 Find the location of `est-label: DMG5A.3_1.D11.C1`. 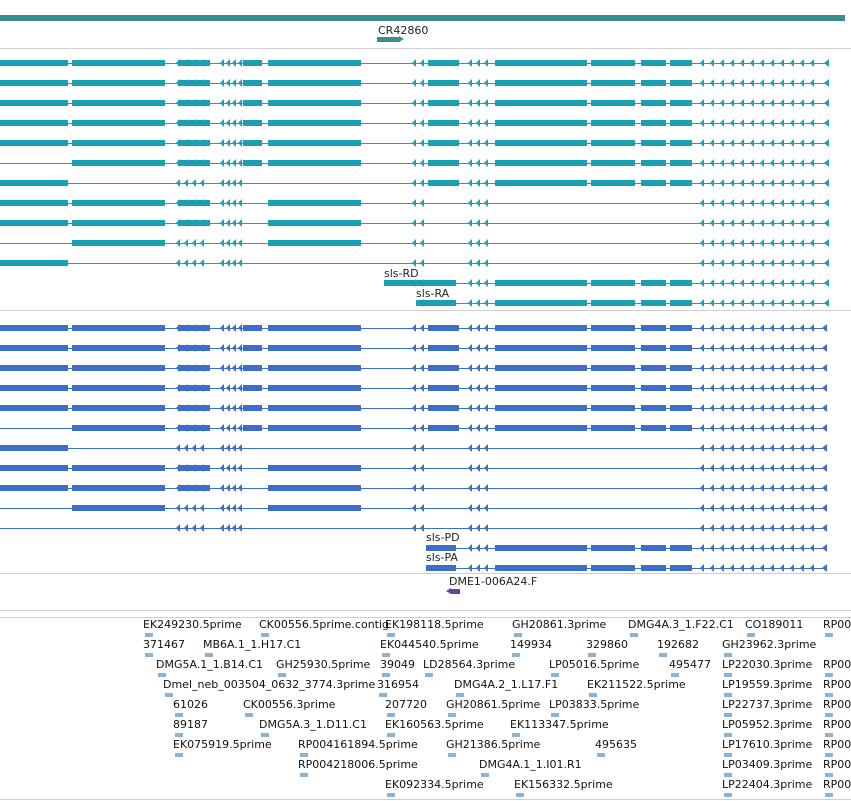

est-label: DMG5A.3_1.D11.C1 is located at coordinates (313, 724).